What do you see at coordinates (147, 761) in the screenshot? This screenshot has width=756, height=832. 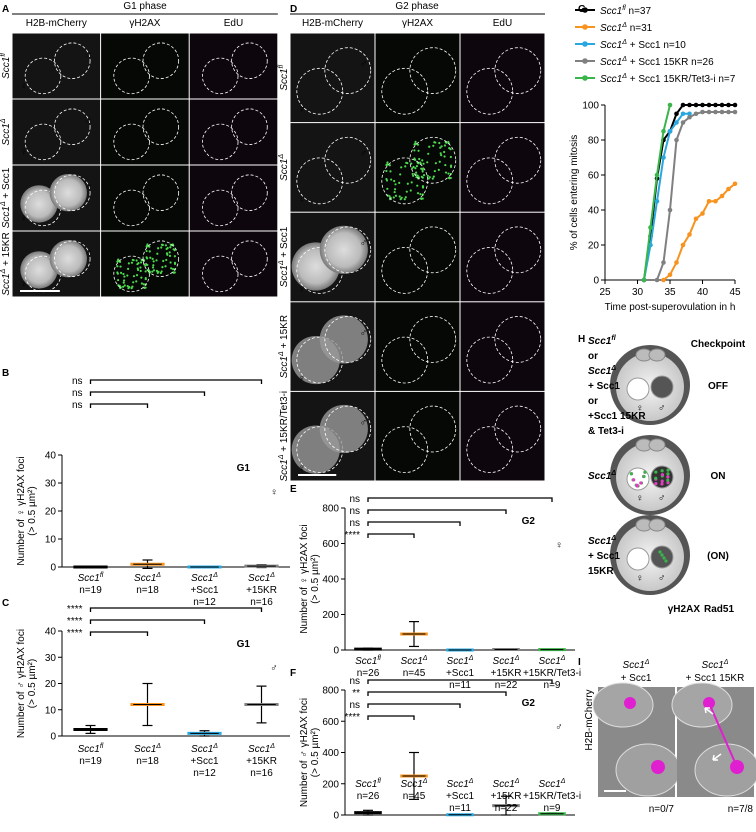 I see `n-label: n=18` at bounding box center [147, 761].